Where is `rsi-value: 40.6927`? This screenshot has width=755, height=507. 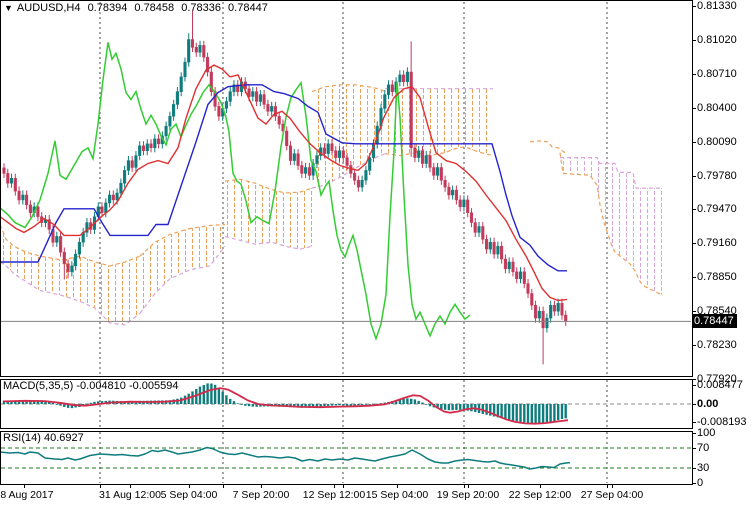 rsi-value: 40.6927 is located at coordinates (63, 438).